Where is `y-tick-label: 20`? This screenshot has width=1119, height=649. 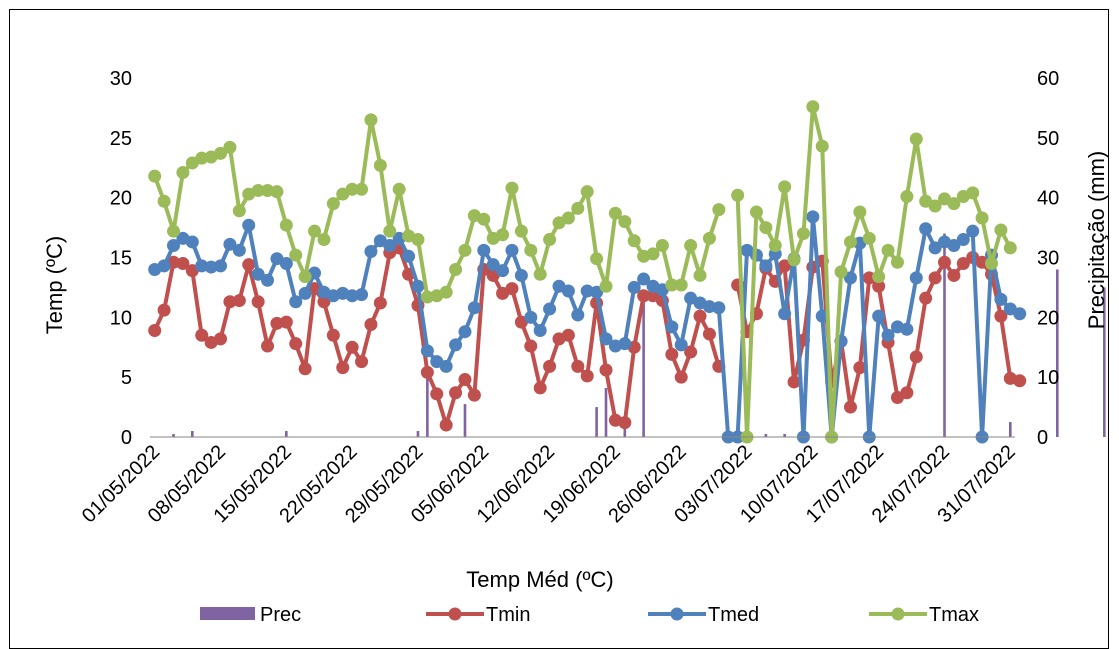
y-tick-label: 20 is located at coordinates (121, 199).